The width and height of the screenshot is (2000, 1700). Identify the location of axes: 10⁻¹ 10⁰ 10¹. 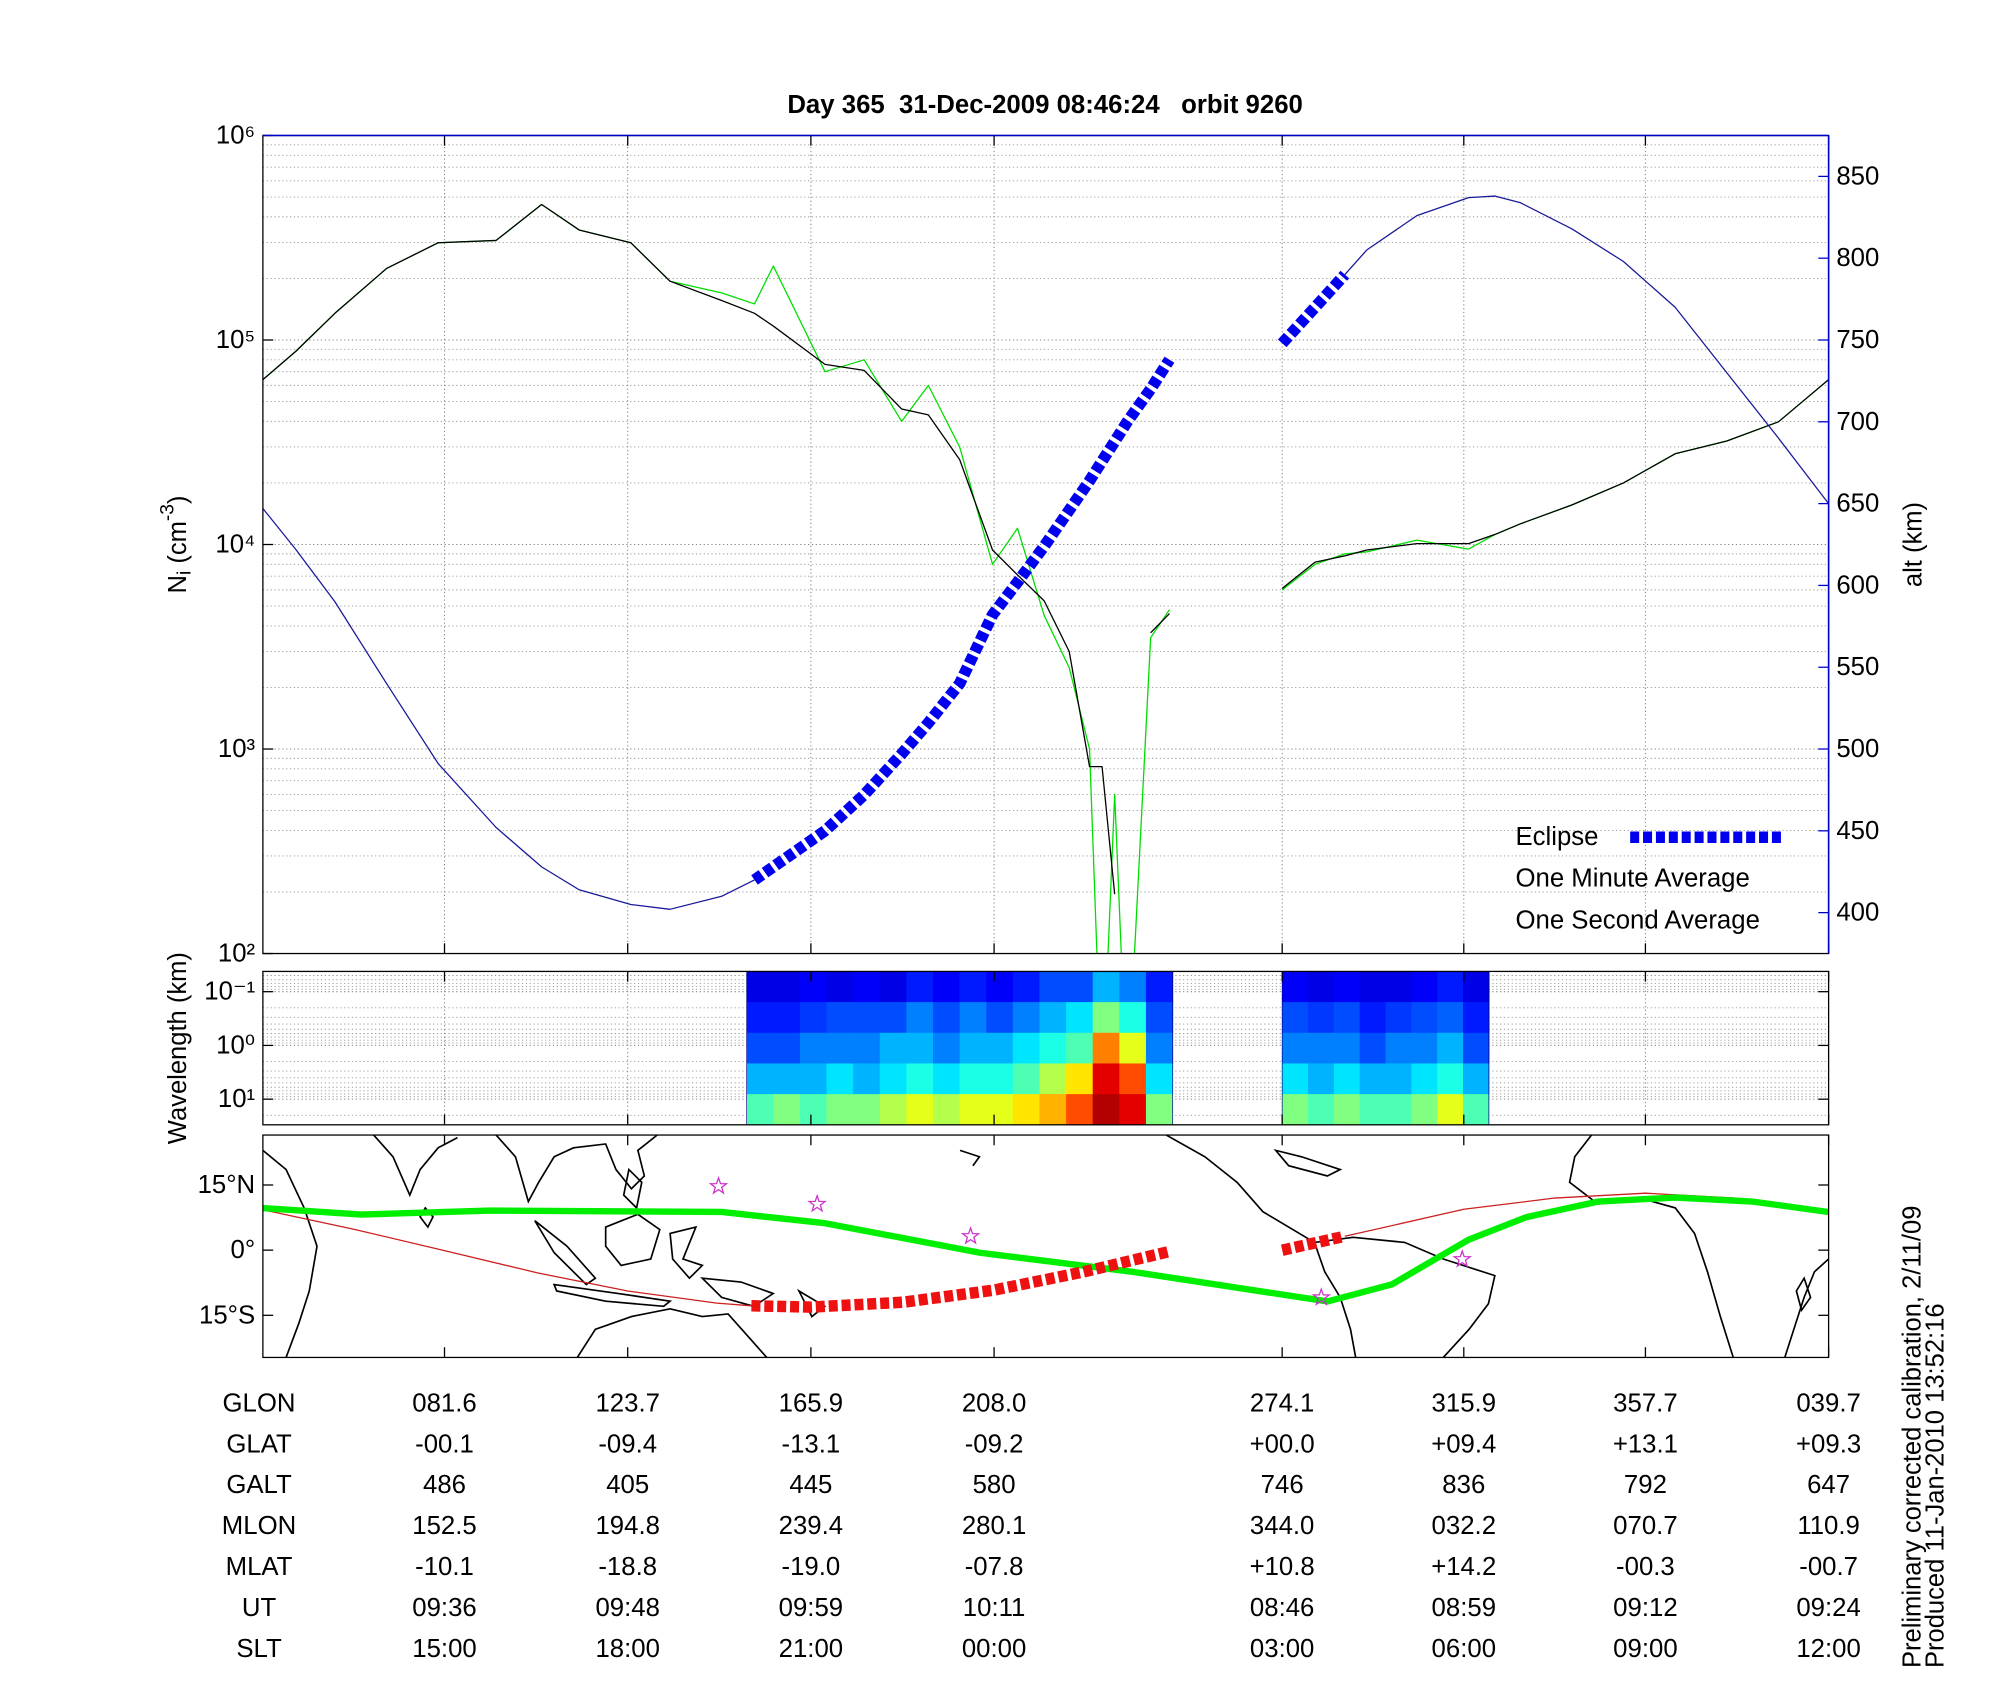
(1017, 1048).